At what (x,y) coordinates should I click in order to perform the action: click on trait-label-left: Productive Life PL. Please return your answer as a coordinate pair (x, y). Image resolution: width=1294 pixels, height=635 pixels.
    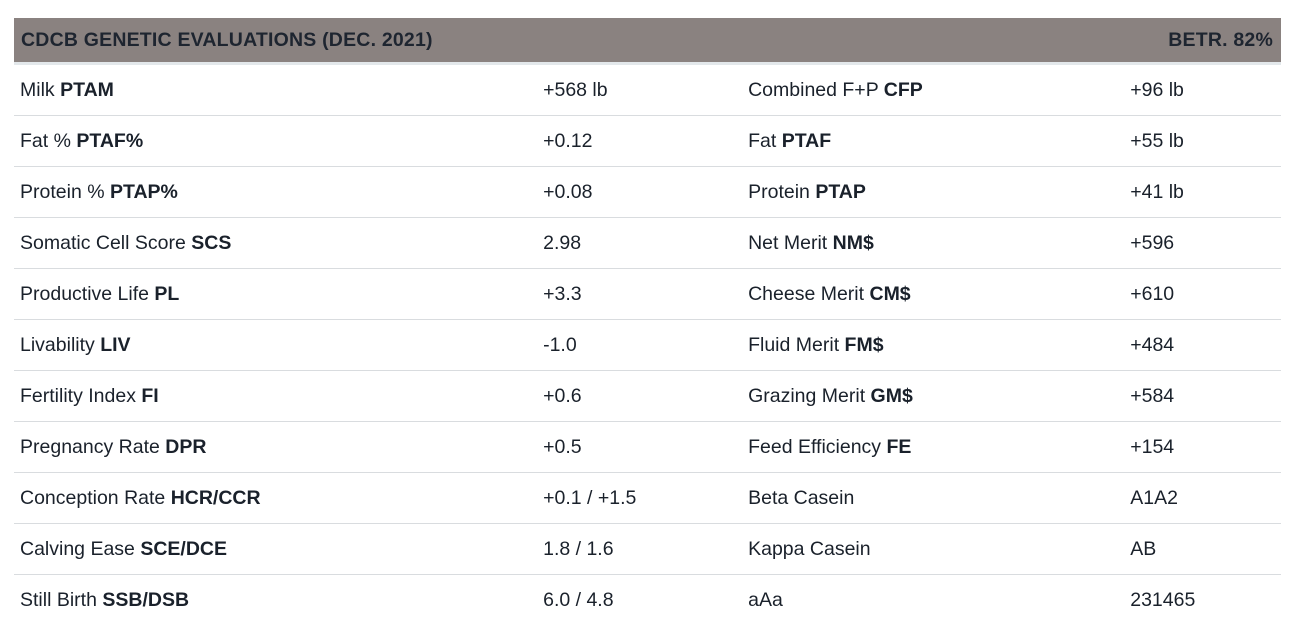
    Looking at the image, I should click on (278, 294).